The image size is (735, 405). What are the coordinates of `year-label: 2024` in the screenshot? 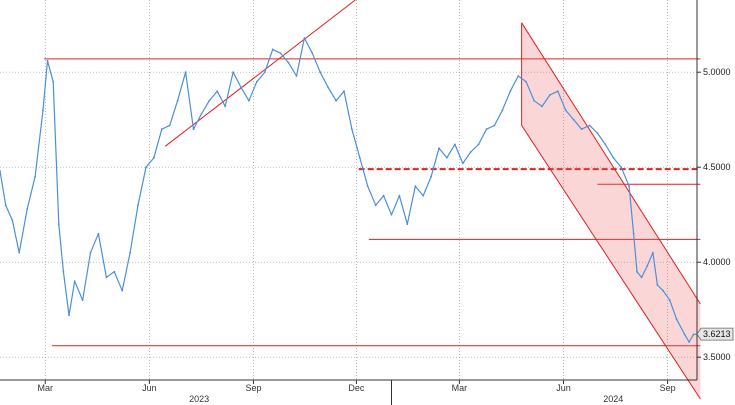 It's located at (613, 399).